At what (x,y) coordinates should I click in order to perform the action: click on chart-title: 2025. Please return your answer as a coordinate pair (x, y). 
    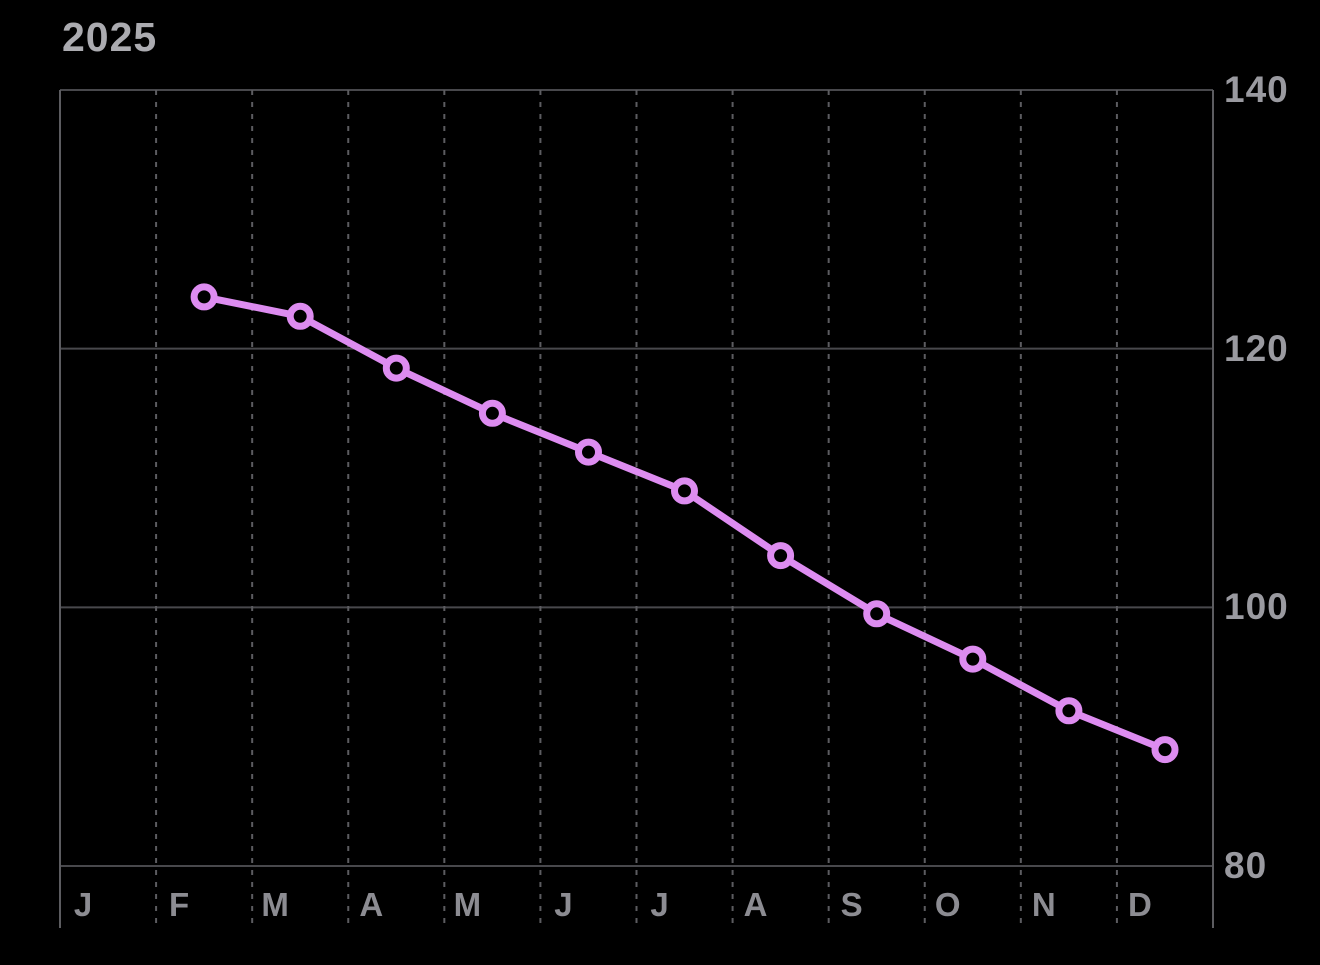
    Looking at the image, I should click on (110, 37).